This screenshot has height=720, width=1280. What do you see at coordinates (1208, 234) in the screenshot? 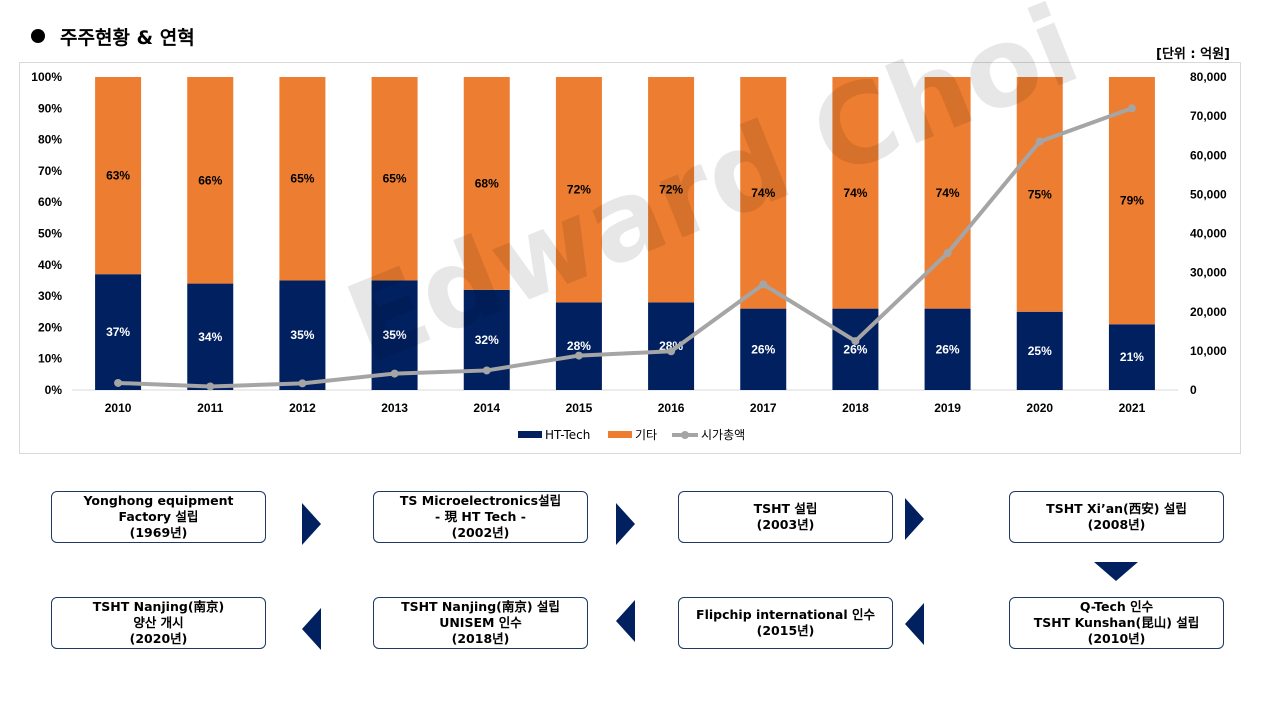
I see `right-axis-tick-label: 40,000` at bounding box center [1208, 234].